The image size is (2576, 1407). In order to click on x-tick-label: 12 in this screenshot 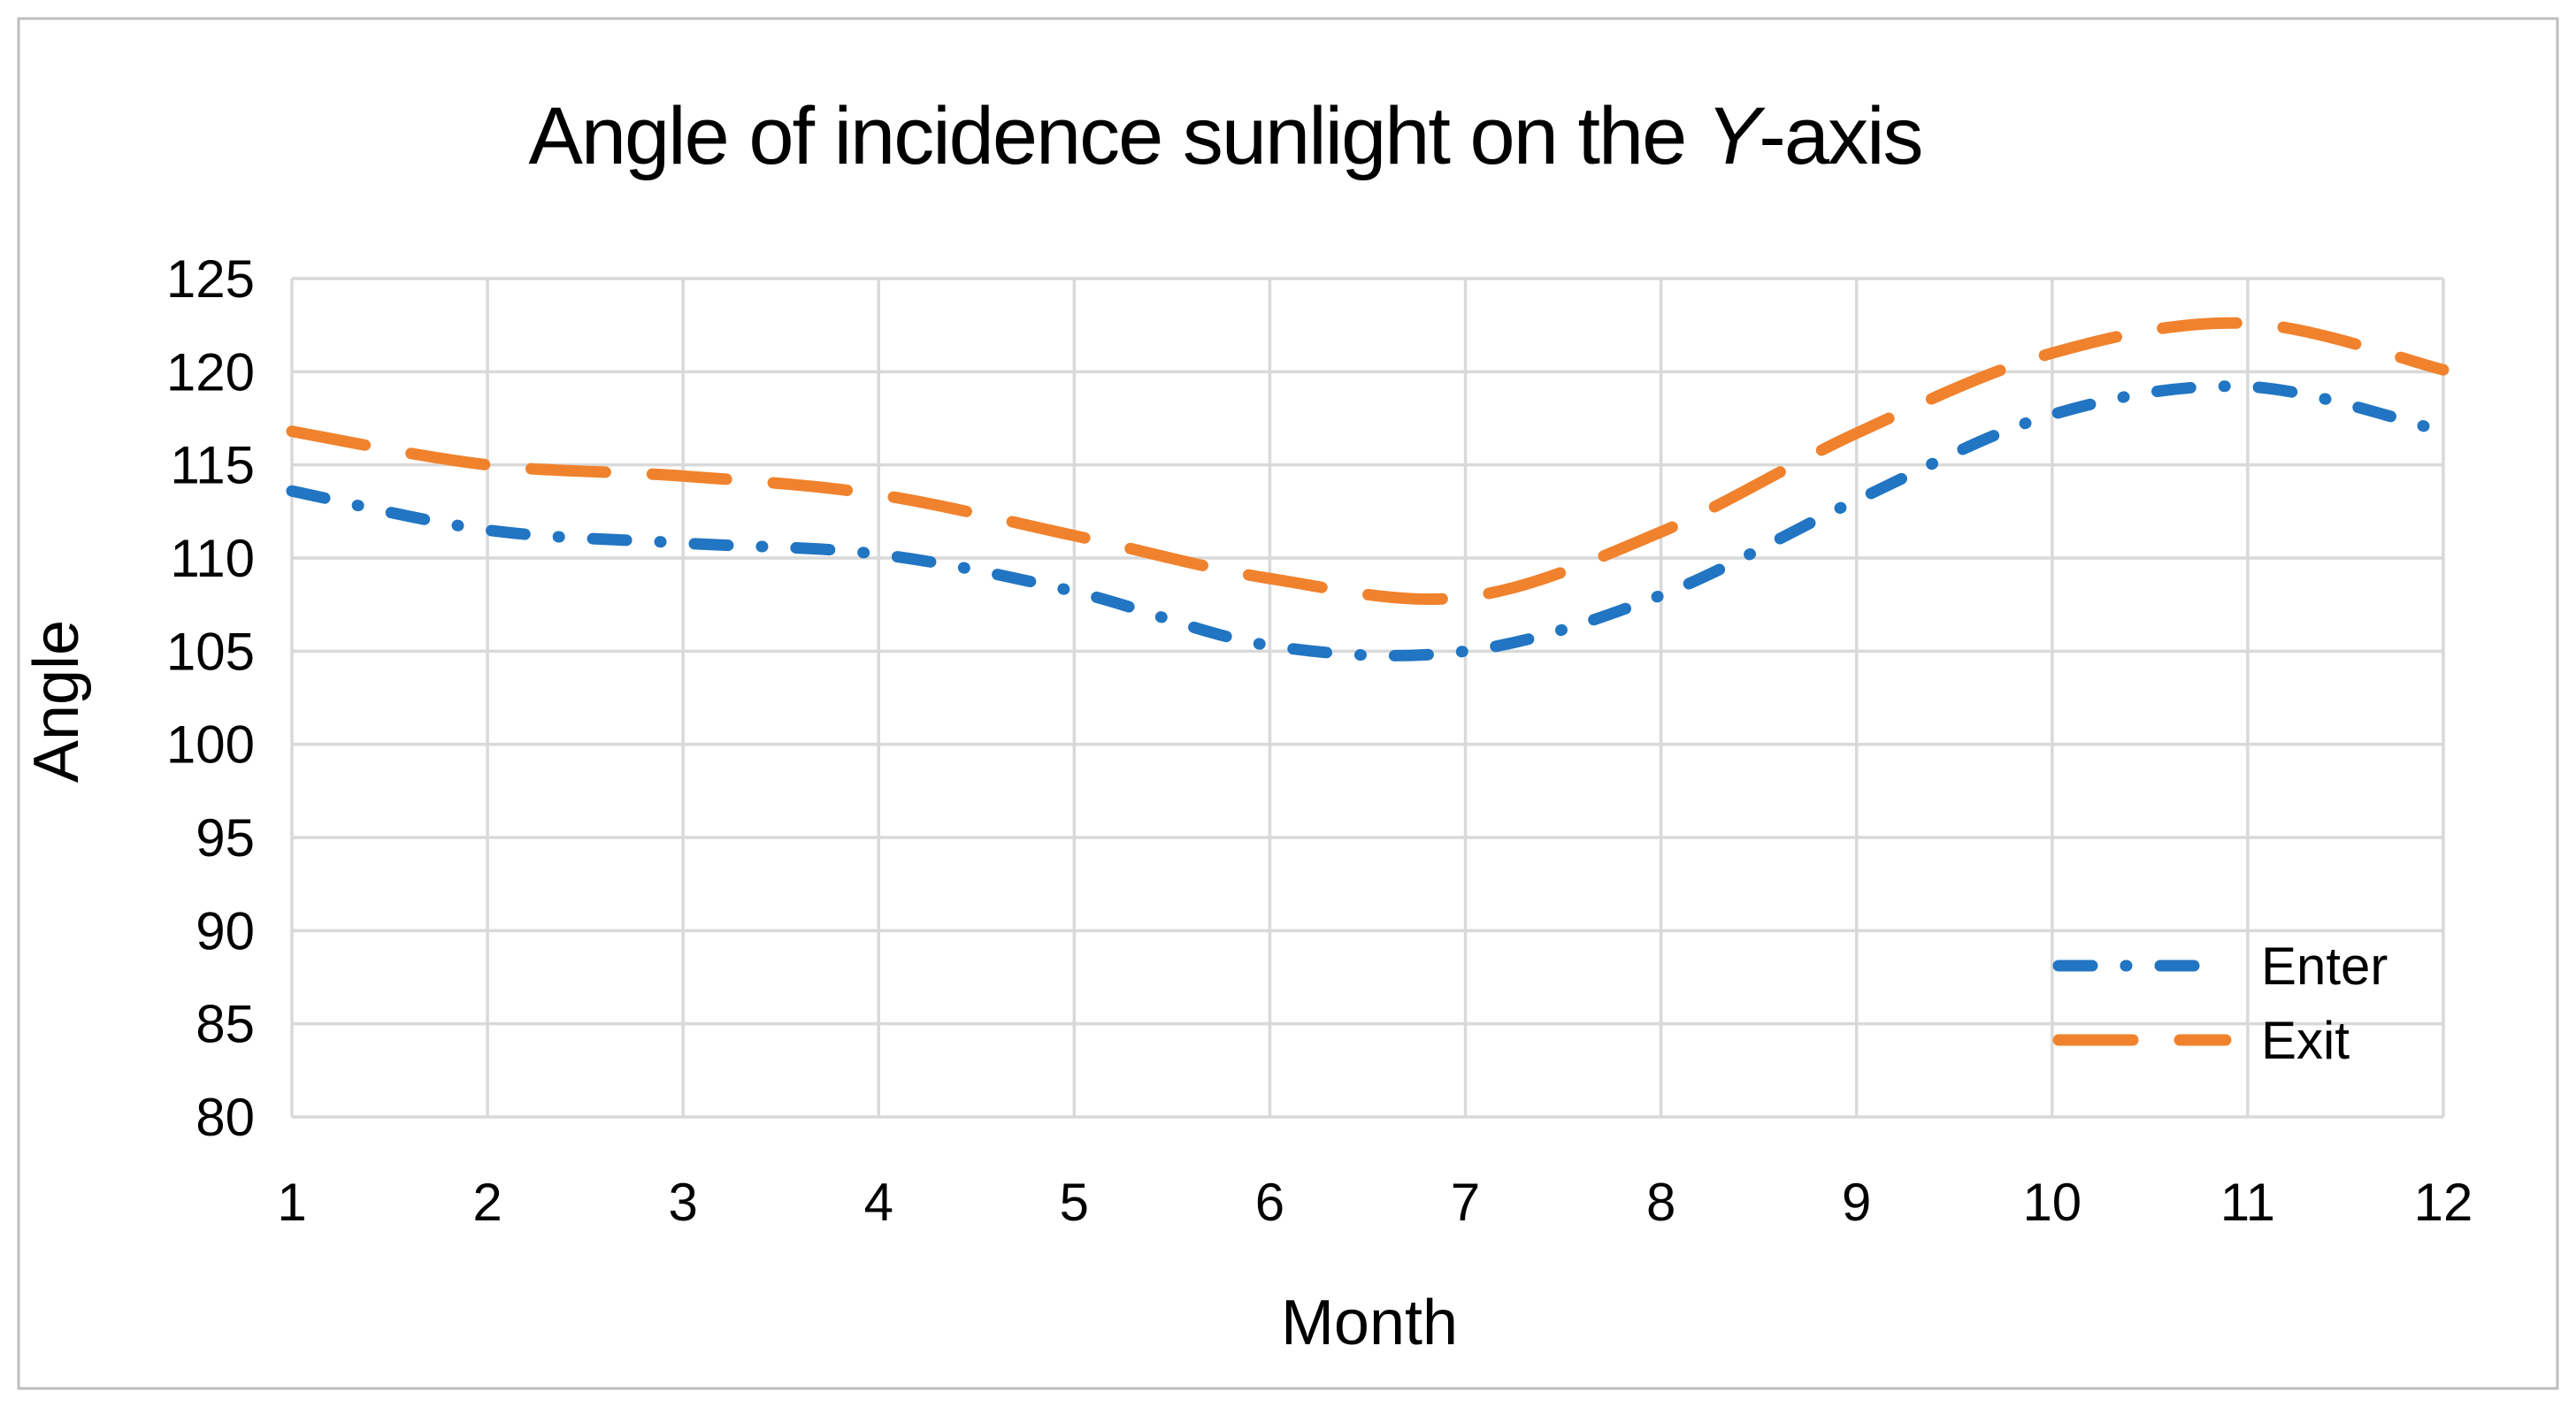, I will do `click(2443, 1202)`.